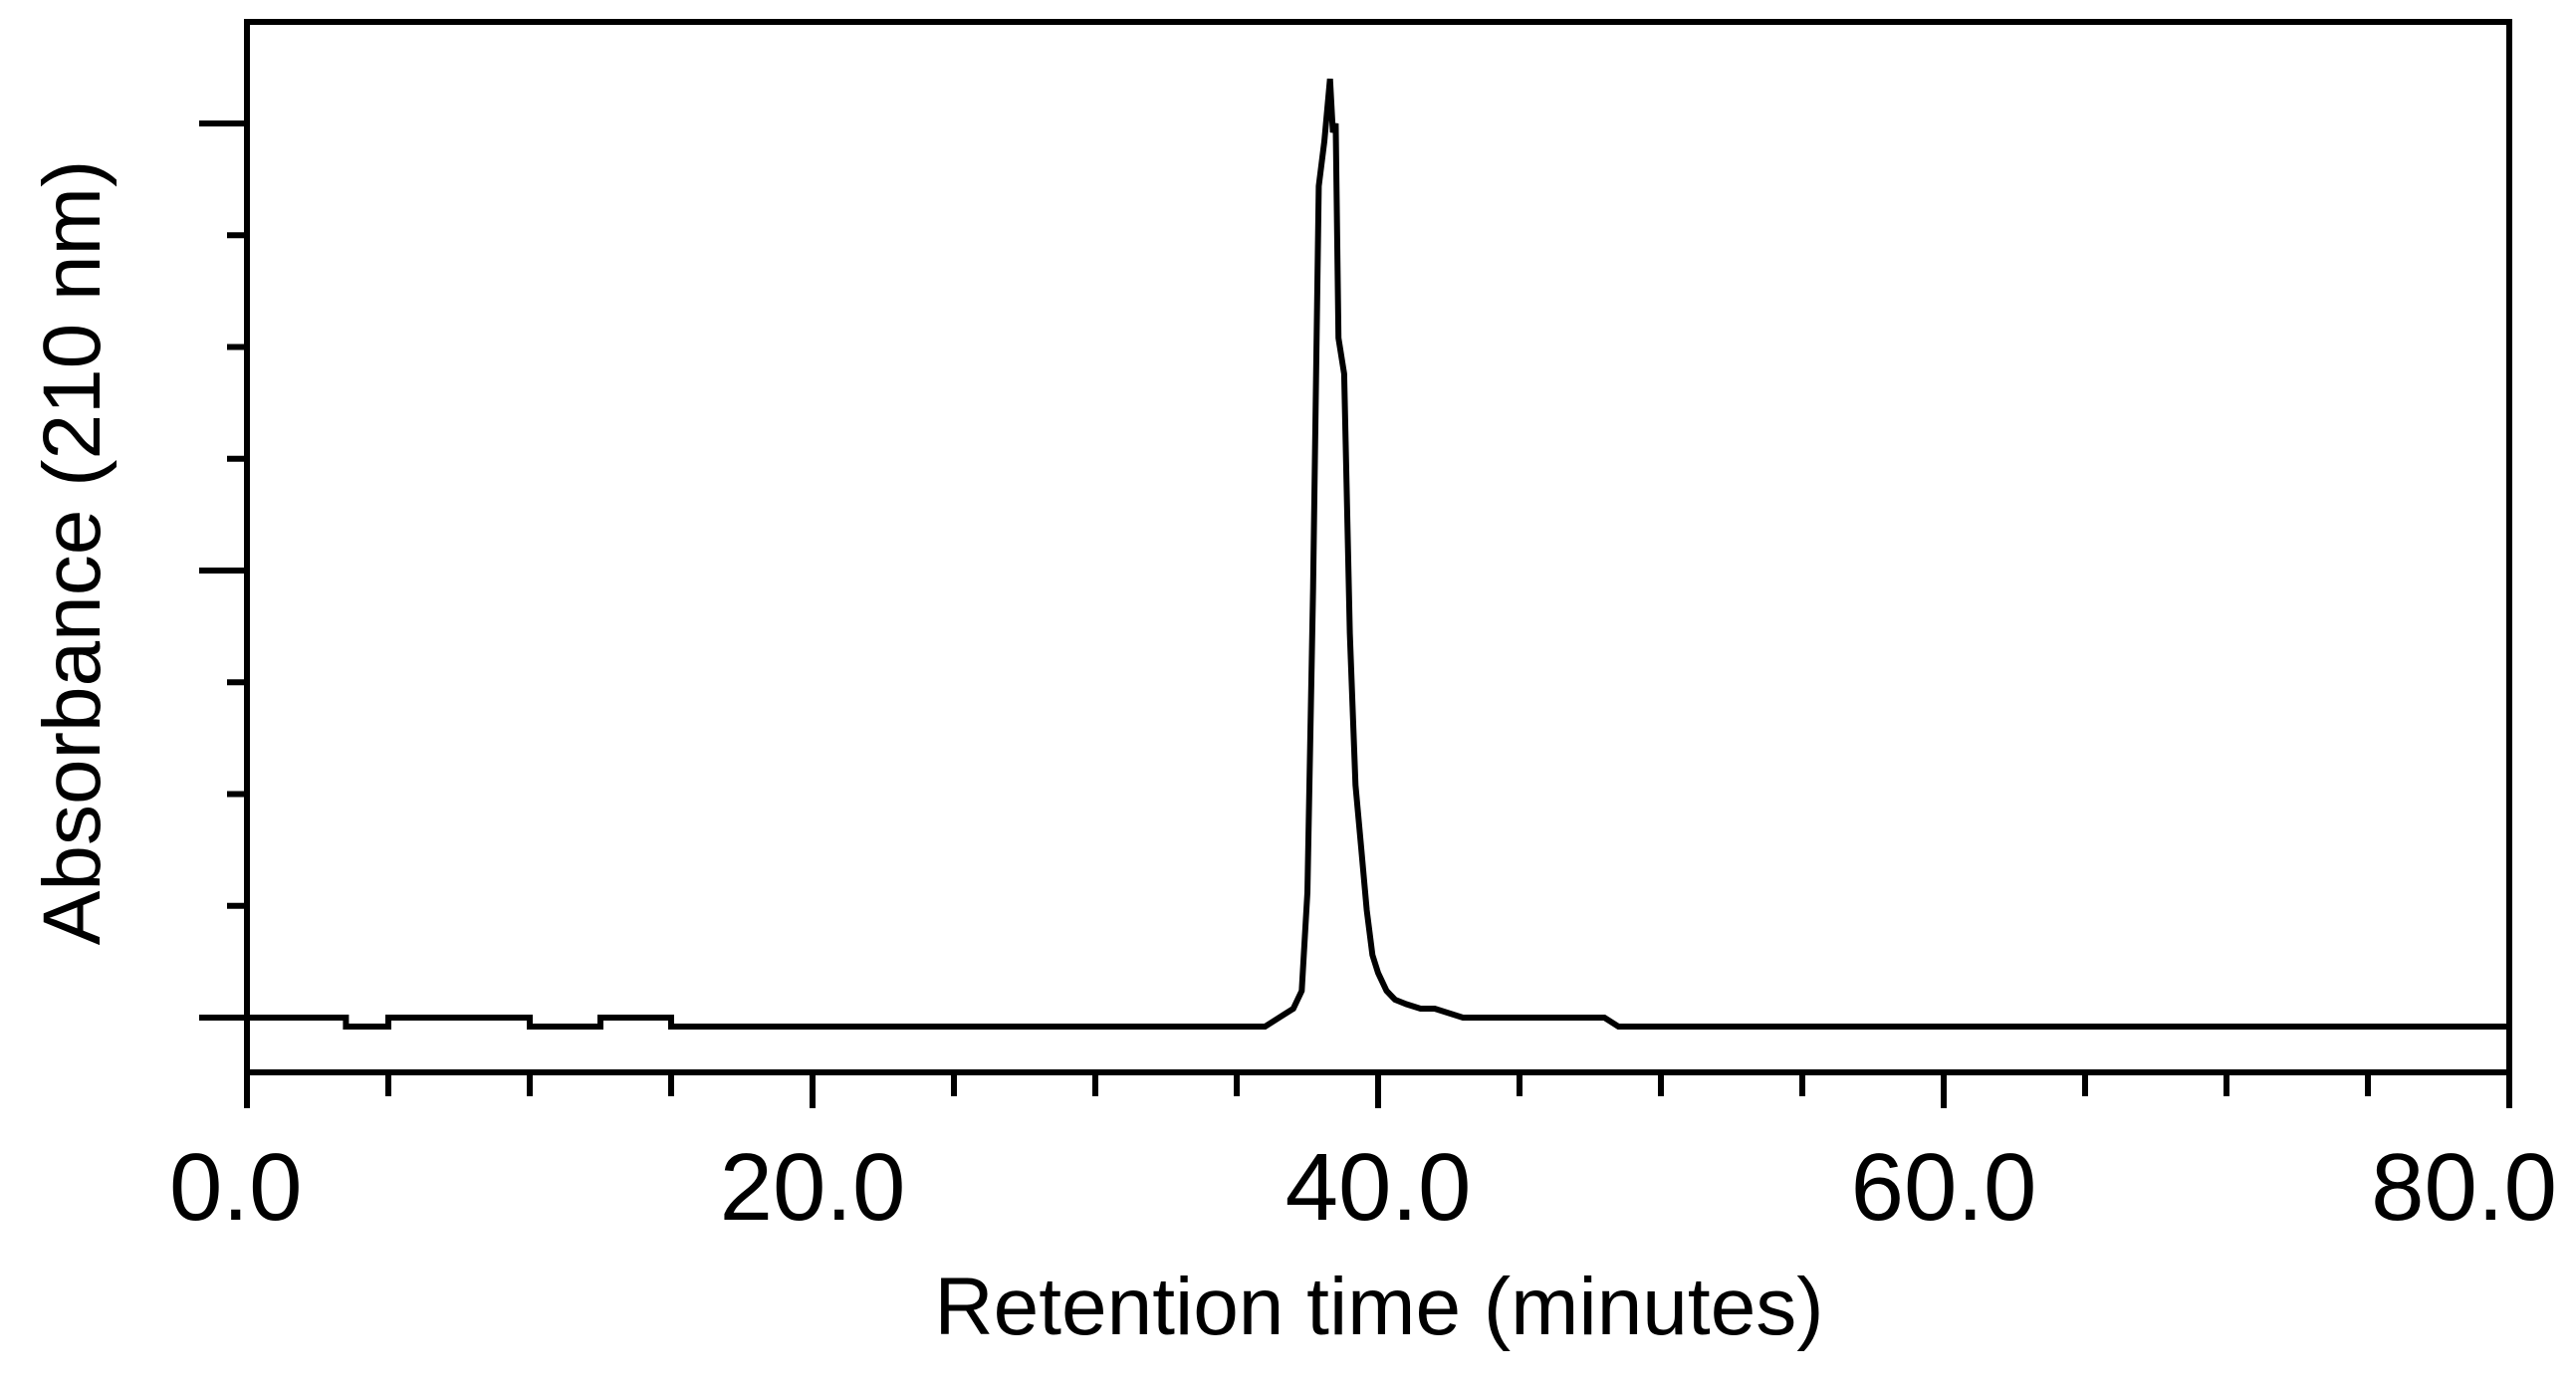 Image resolution: width=2576 pixels, height=1388 pixels. What do you see at coordinates (813, 1187) in the screenshot?
I see `x-tick-label: 20.0` at bounding box center [813, 1187].